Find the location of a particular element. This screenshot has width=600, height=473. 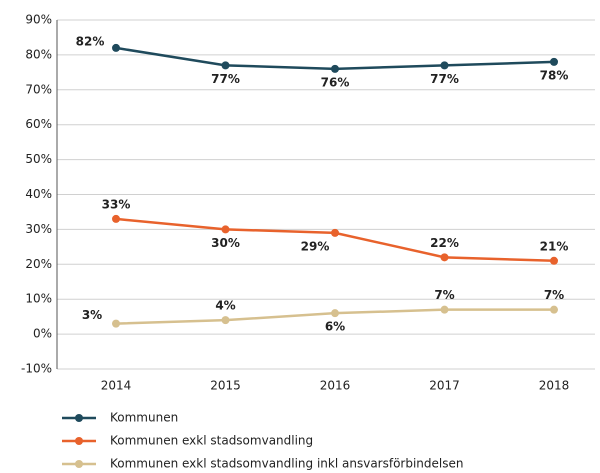

legend-label: Kommunen exkl stadsomvandling is located at coordinates (211, 441).